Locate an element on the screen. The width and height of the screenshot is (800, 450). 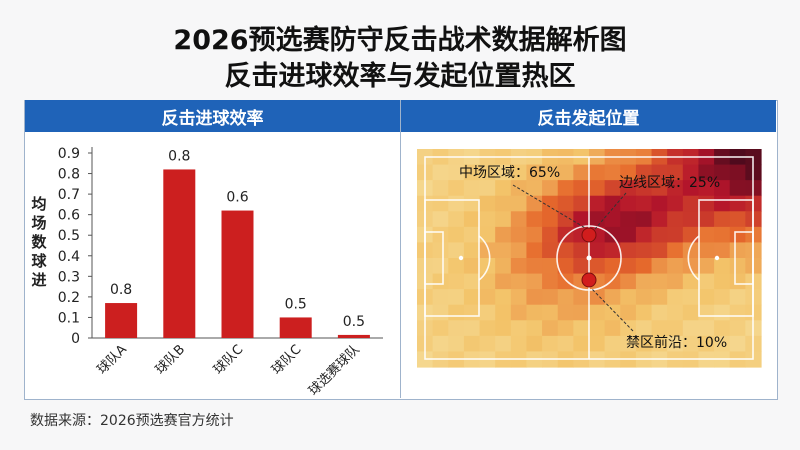
x-tick-label: 球选赛球队 is located at coordinates (333, 370).